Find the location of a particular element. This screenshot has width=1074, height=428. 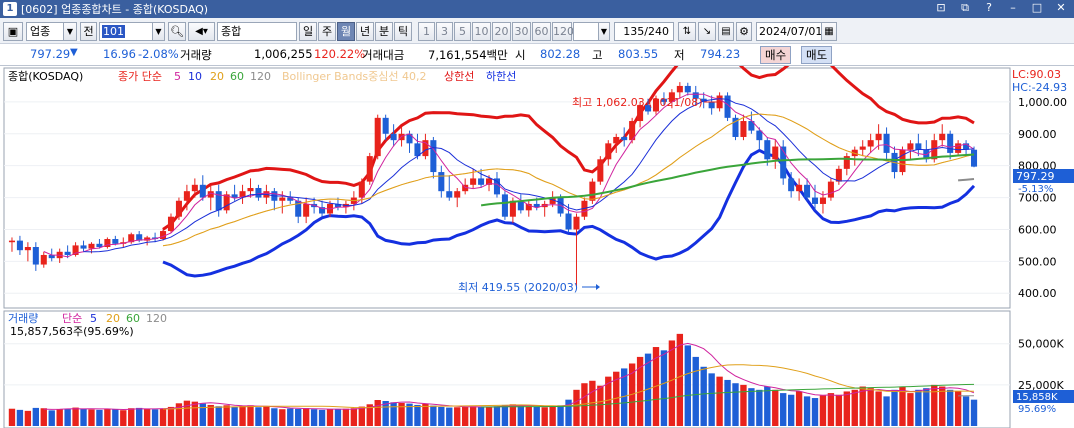

settings-gear-icon: ⚙ is located at coordinates (744, 31).